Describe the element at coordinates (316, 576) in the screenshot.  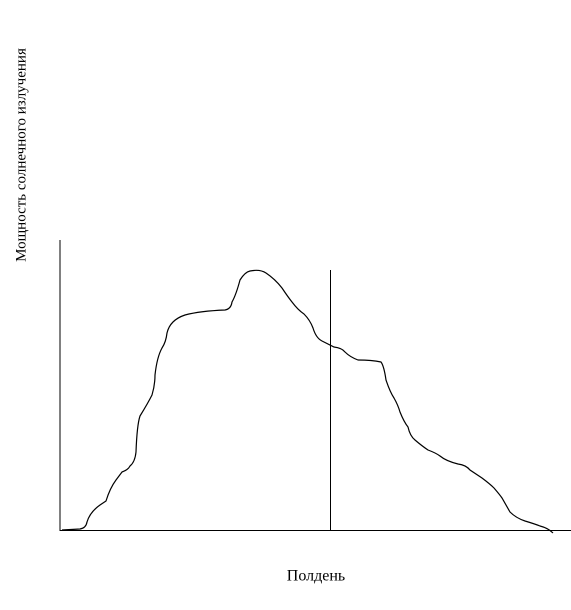
I see `noon-label: Полдень` at that location.